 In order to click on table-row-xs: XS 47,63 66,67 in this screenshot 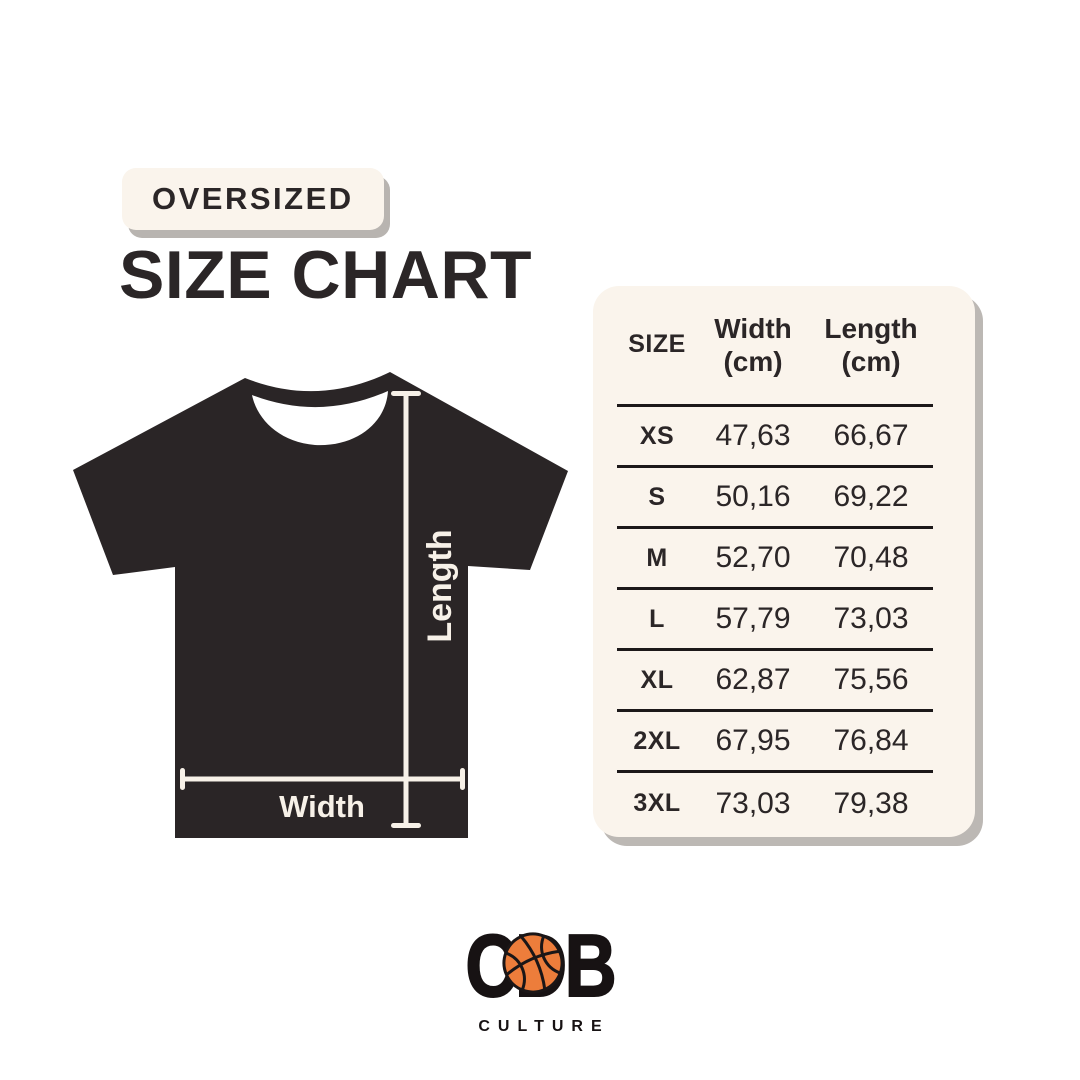, I will do `click(775, 437)`.